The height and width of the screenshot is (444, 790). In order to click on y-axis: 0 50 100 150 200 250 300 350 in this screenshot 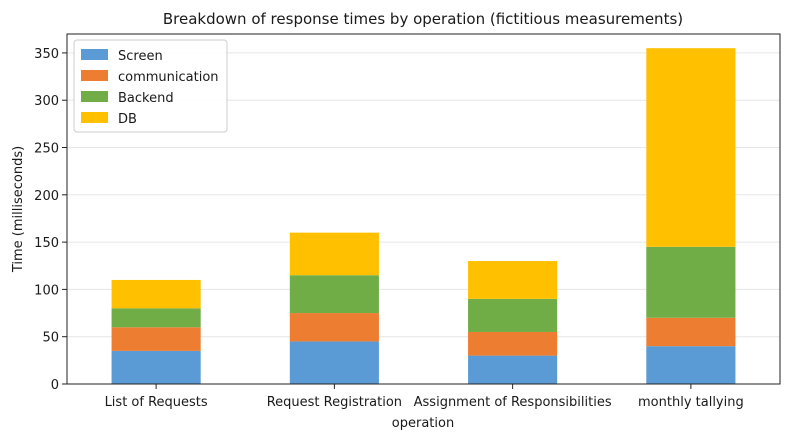, I will do `click(50, 220)`.